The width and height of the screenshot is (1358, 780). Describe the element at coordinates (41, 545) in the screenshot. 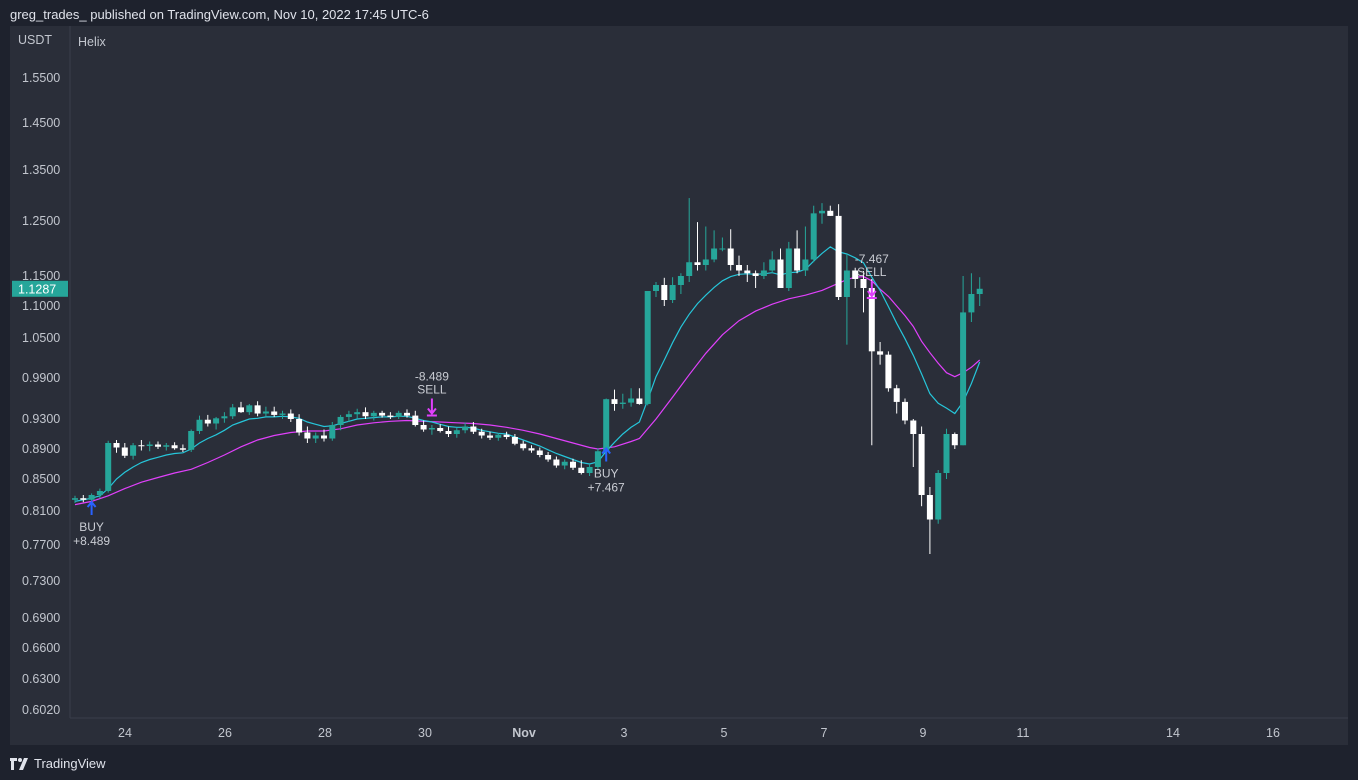

I see `y-tick-label: 0.7700` at that location.